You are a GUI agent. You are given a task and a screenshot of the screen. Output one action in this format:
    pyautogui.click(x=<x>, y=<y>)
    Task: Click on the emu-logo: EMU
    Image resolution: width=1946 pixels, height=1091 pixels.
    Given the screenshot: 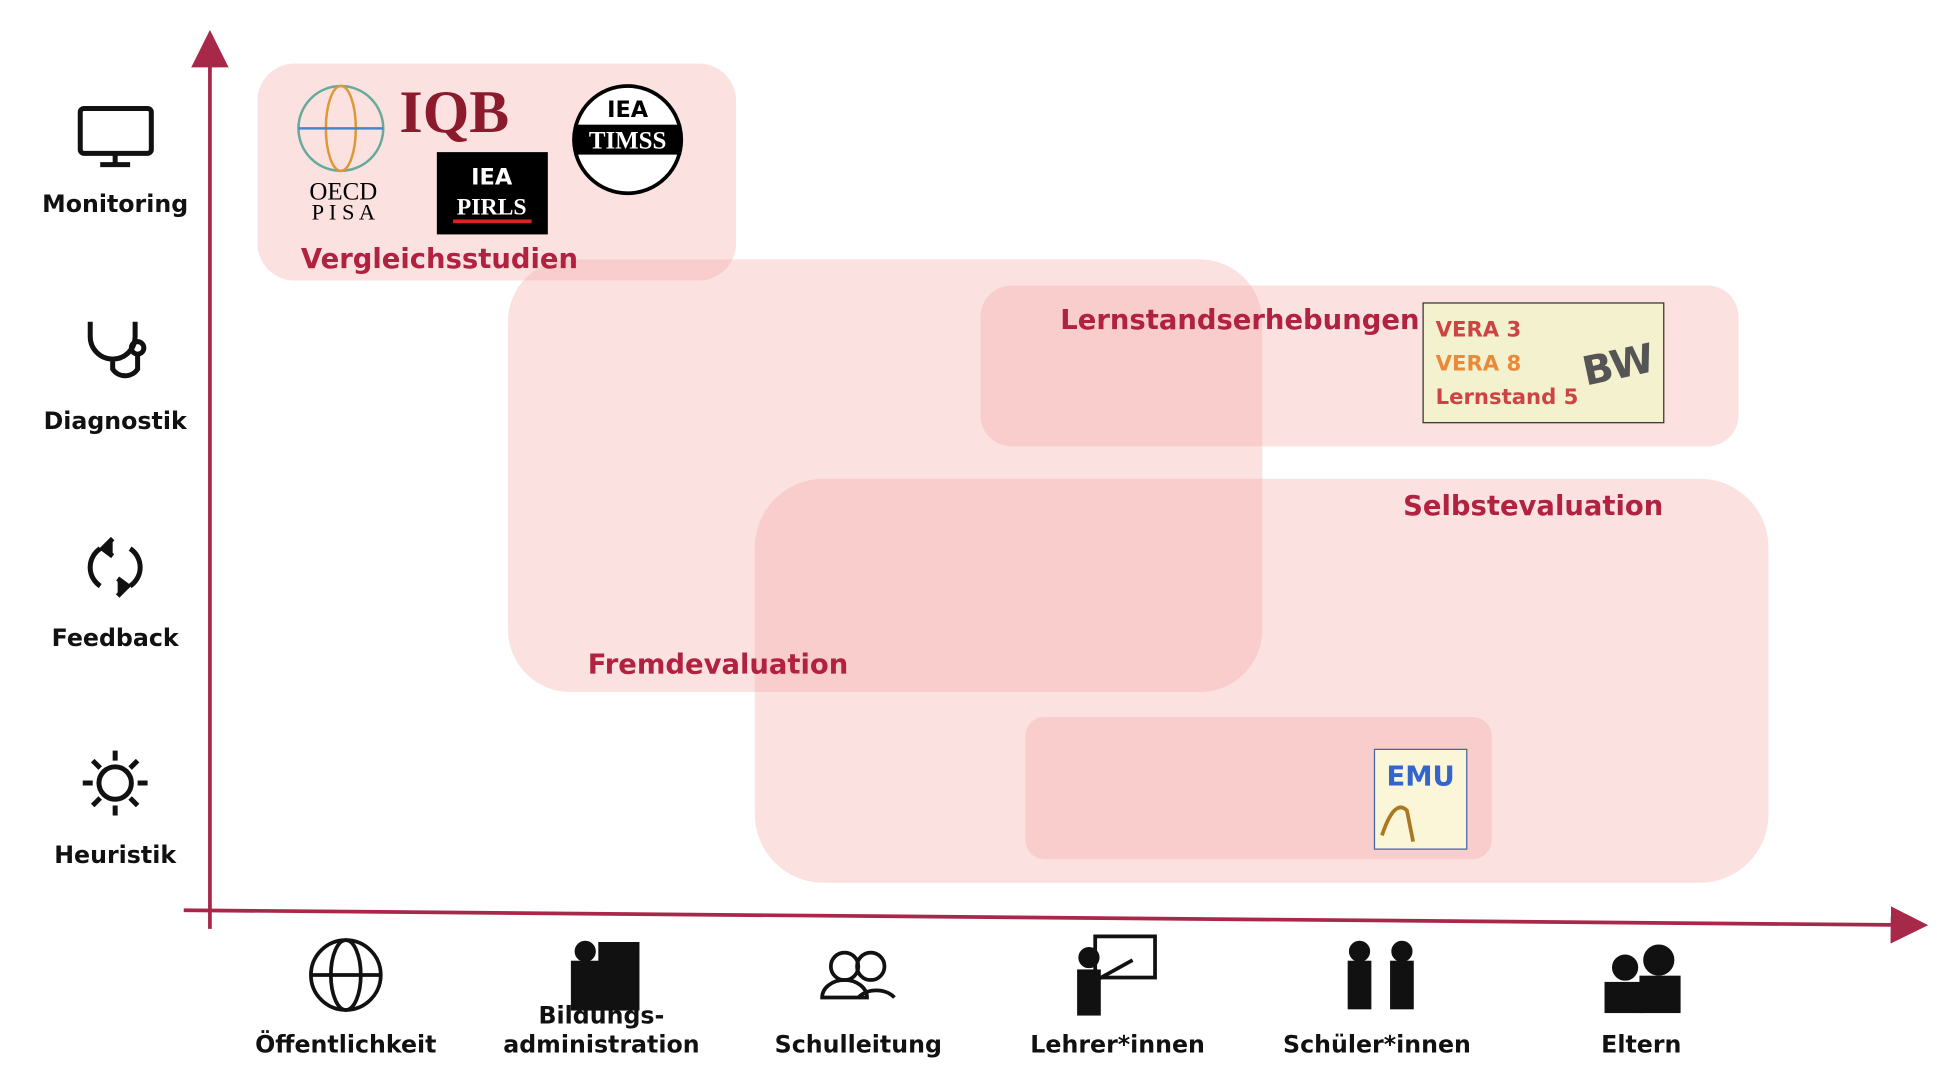 What is the action you would take?
    pyautogui.click(x=1420, y=799)
    